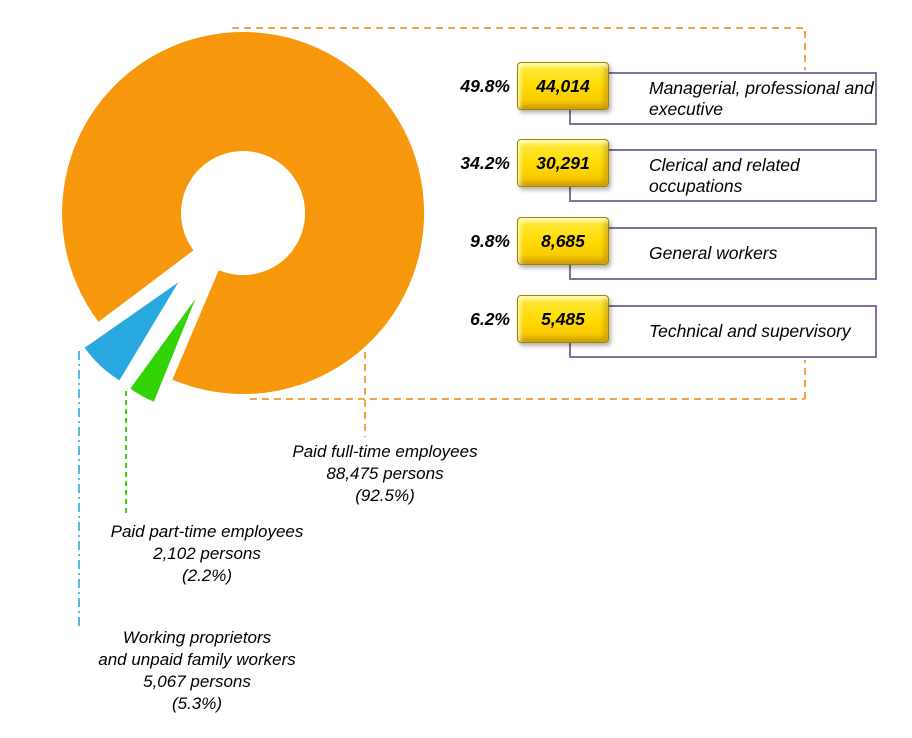  What do you see at coordinates (385, 451) in the screenshot?
I see `annotation-line: Paid full-time employees` at bounding box center [385, 451].